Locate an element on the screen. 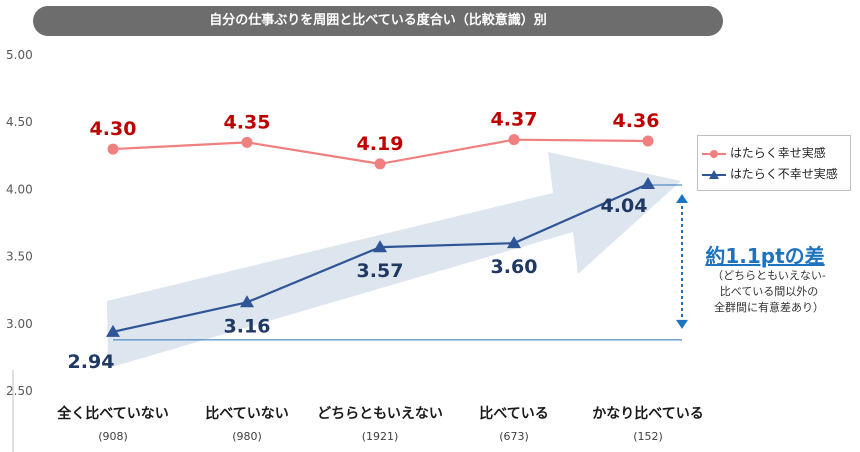  legend-label-happy: はたらく幸せ実感 is located at coordinates (778, 153).